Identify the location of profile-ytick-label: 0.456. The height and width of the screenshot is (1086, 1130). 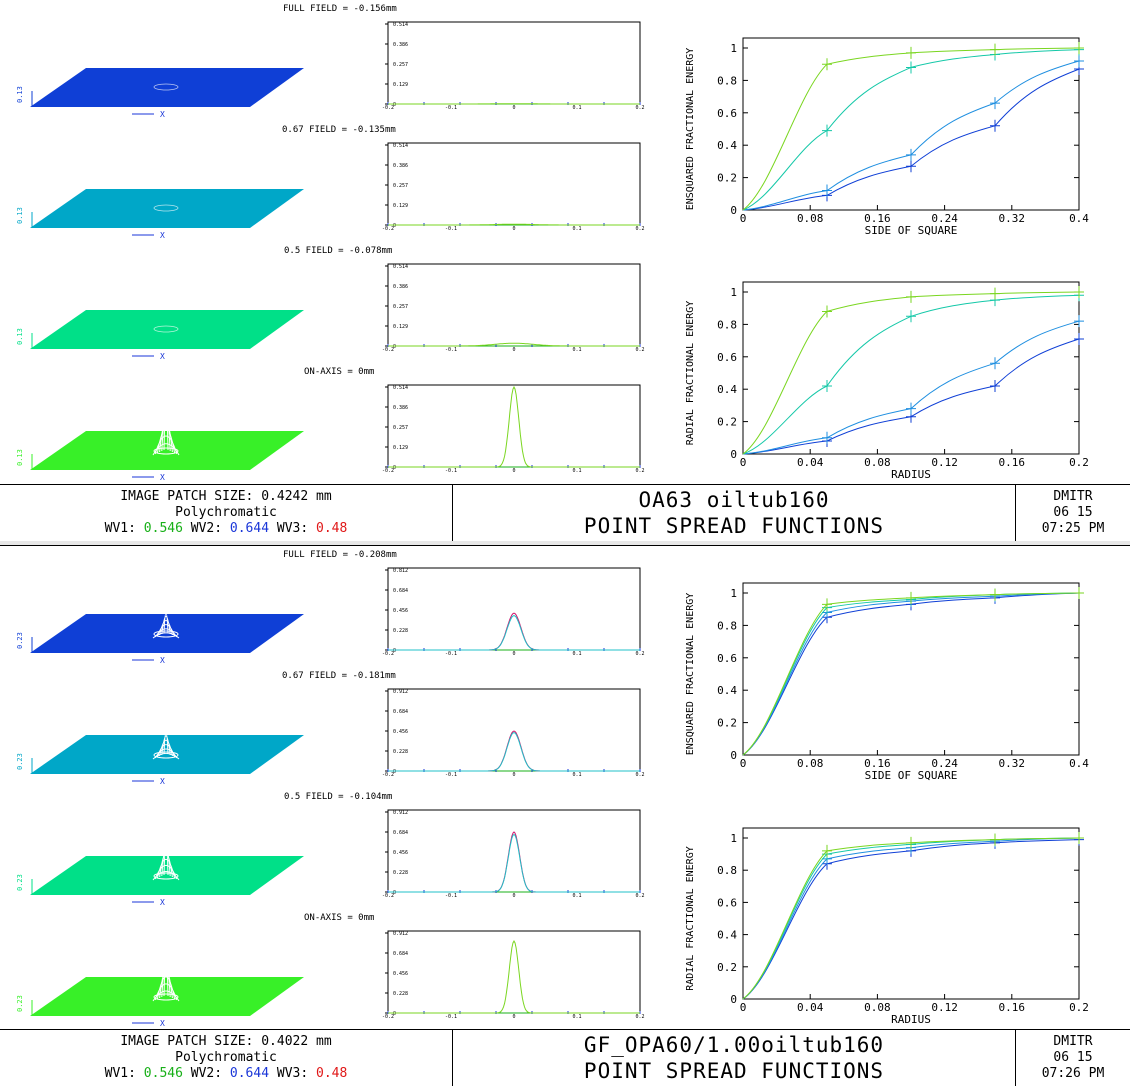
(400, 611).